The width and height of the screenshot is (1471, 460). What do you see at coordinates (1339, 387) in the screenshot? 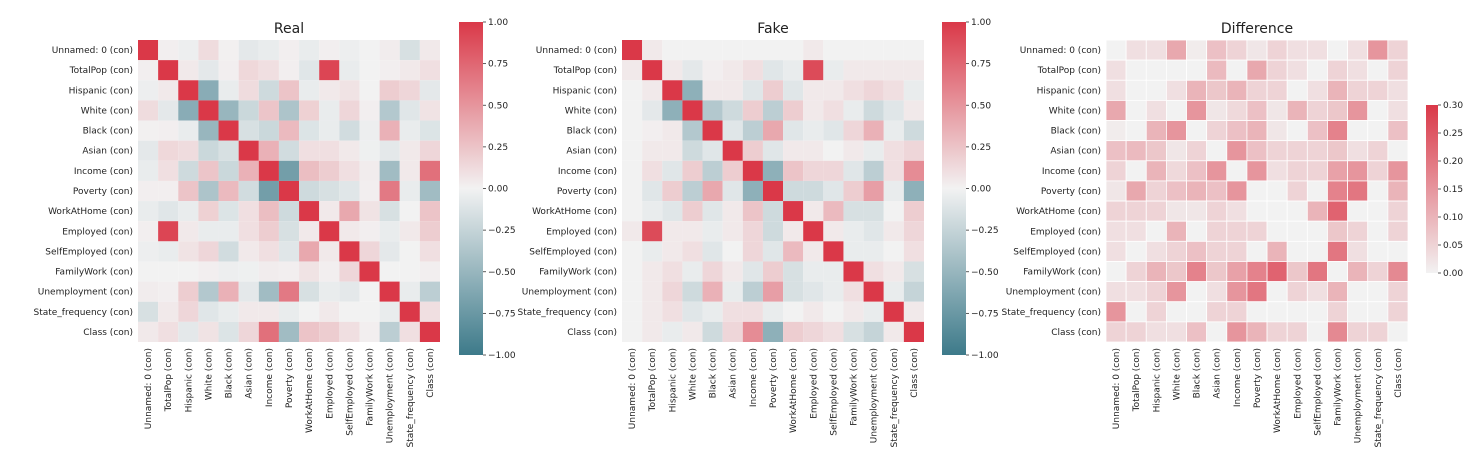
I see `column-label: FamilyWork (con)` at bounding box center [1339, 387].